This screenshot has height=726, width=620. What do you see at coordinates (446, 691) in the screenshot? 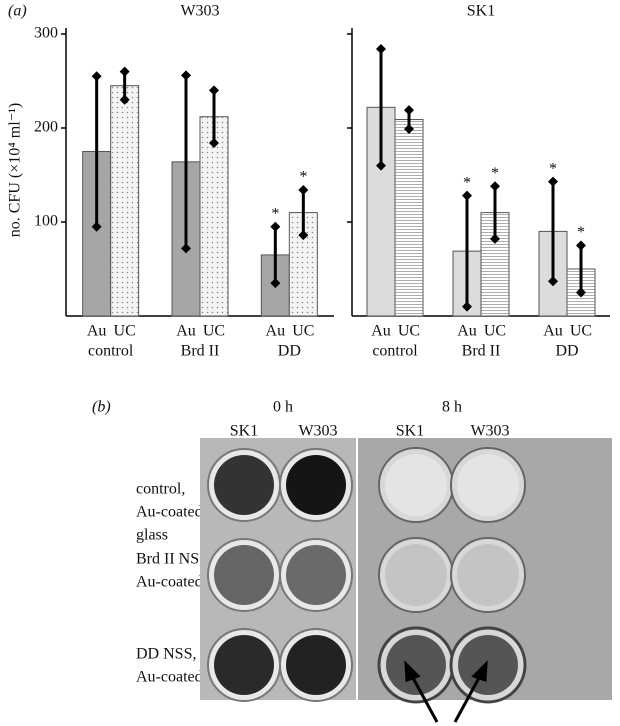
I see `arrows` at bounding box center [446, 691].